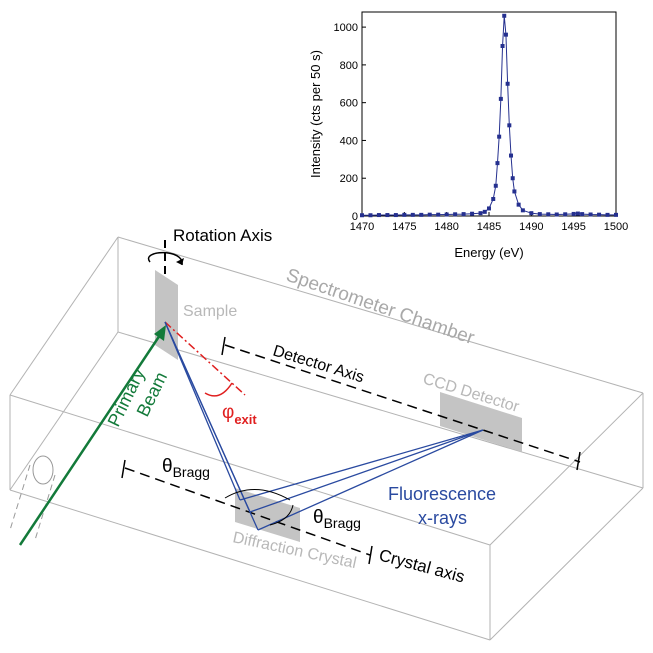 This screenshot has width=653, height=653. What do you see at coordinates (349, 141) in the screenshot?
I see `y-tick-label: 400` at bounding box center [349, 141].